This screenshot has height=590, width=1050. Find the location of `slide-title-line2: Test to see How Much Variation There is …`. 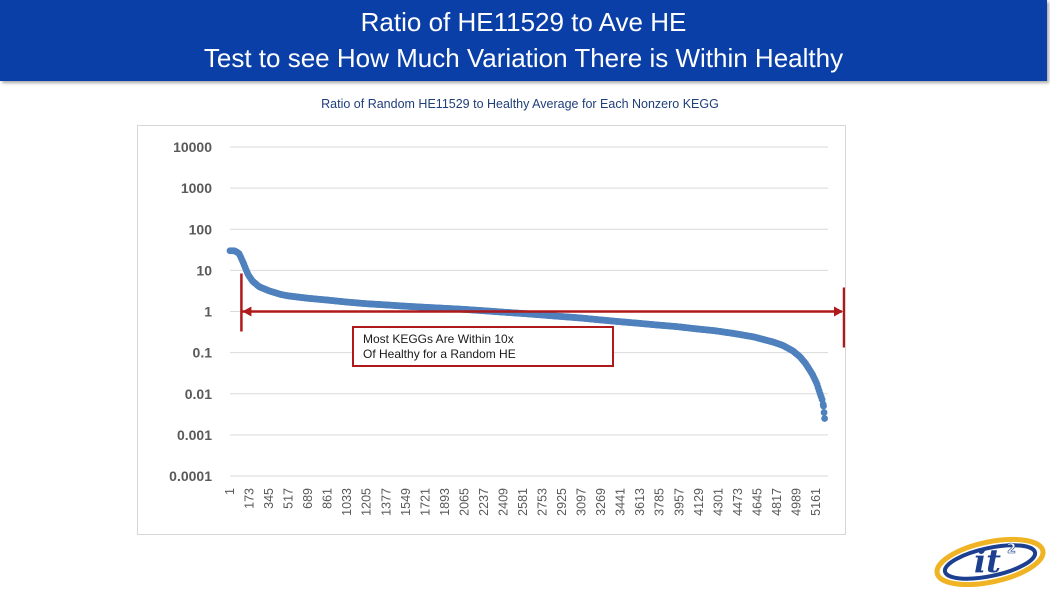

slide-title-line2: Test to see How Much Variation There is … is located at coordinates (523, 58).